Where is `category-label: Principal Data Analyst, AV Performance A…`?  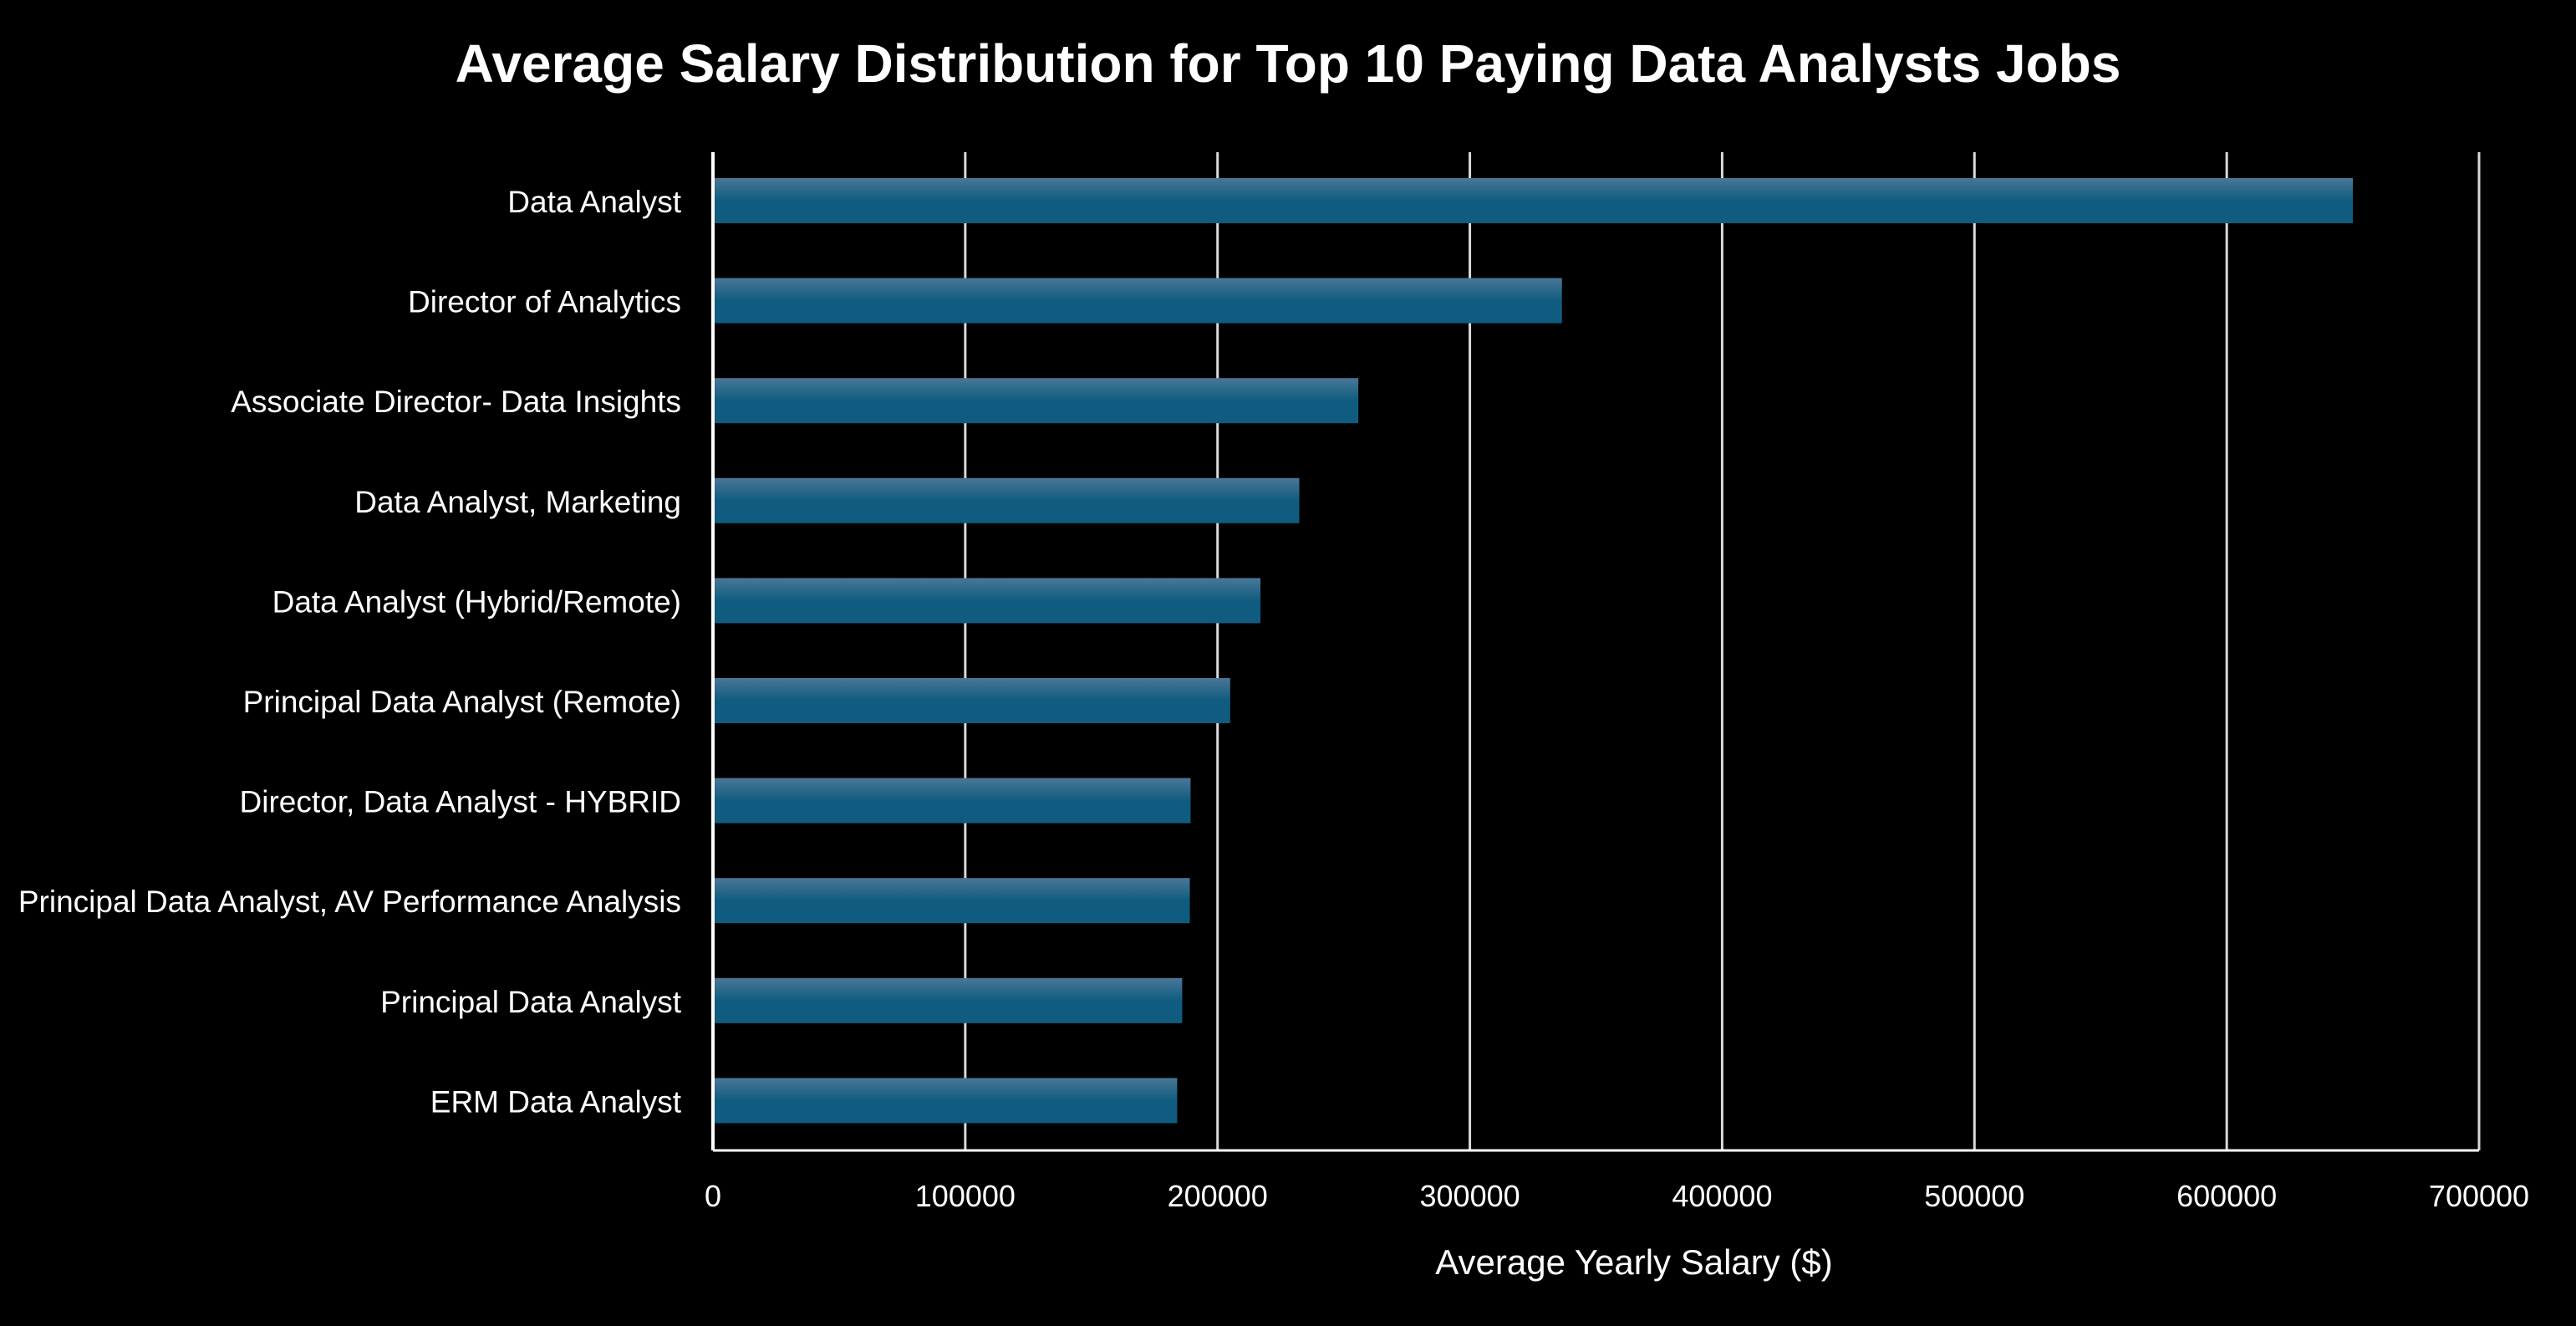 category-label: Principal Data Analyst, AV Performance A… is located at coordinates (349, 902).